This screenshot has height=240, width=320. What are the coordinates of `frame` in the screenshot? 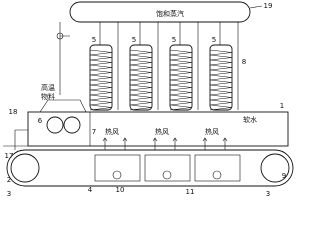 It's located at (15, 139).